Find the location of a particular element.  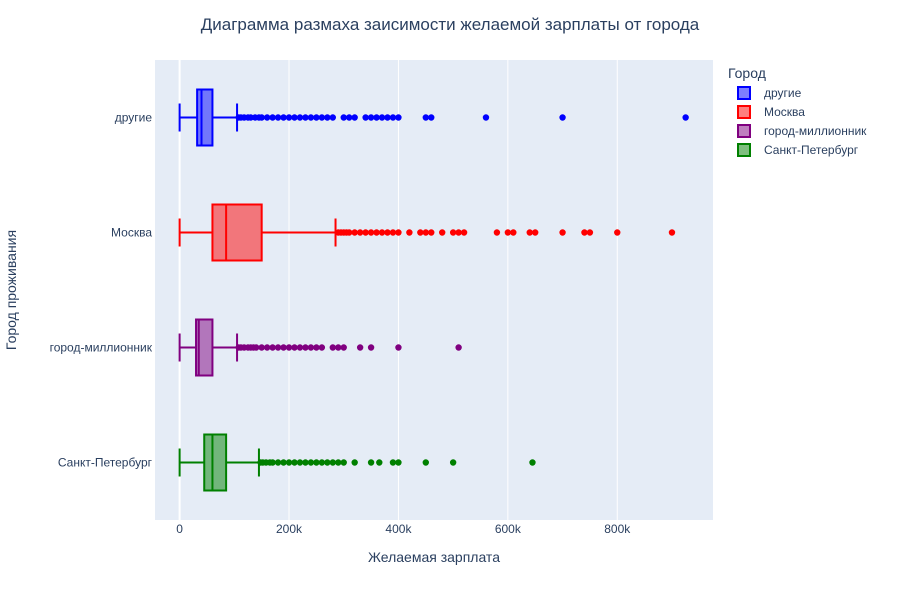

y-tick-label: другие is located at coordinates (134, 118).